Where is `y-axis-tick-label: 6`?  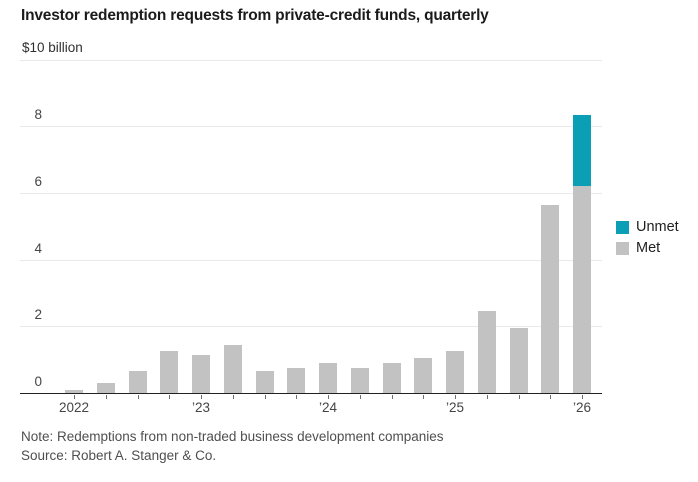 y-axis-tick-label: 6 is located at coordinates (38, 181).